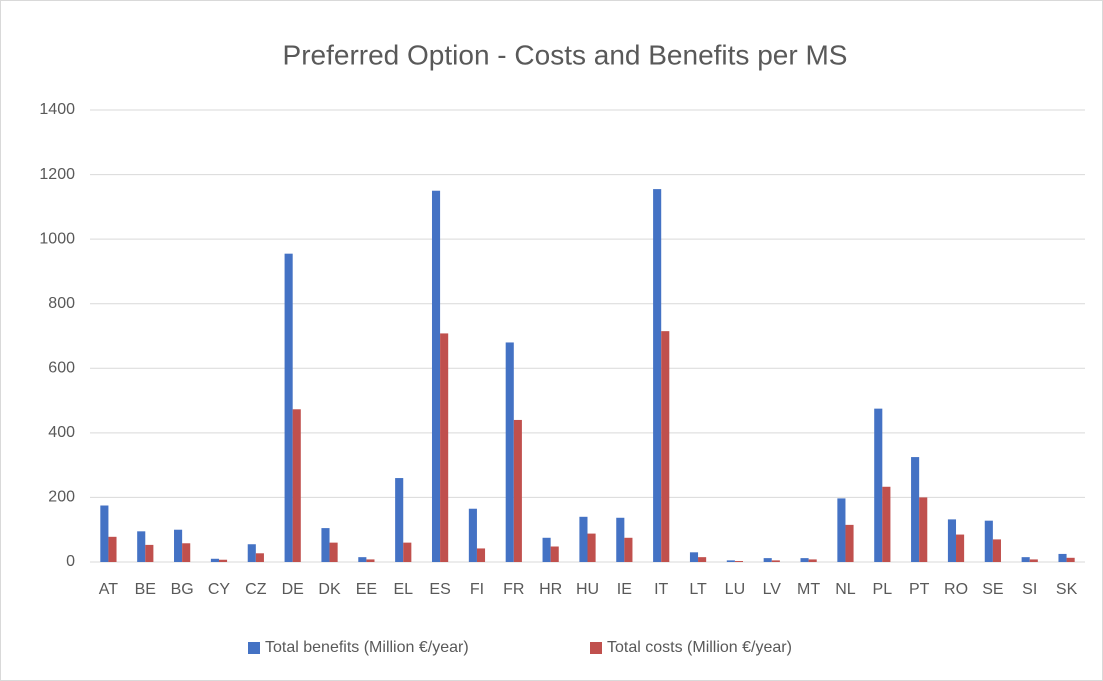 Image resolution: width=1103 pixels, height=681 pixels. I want to click on x-tick-label: LU, so click(735, 589).